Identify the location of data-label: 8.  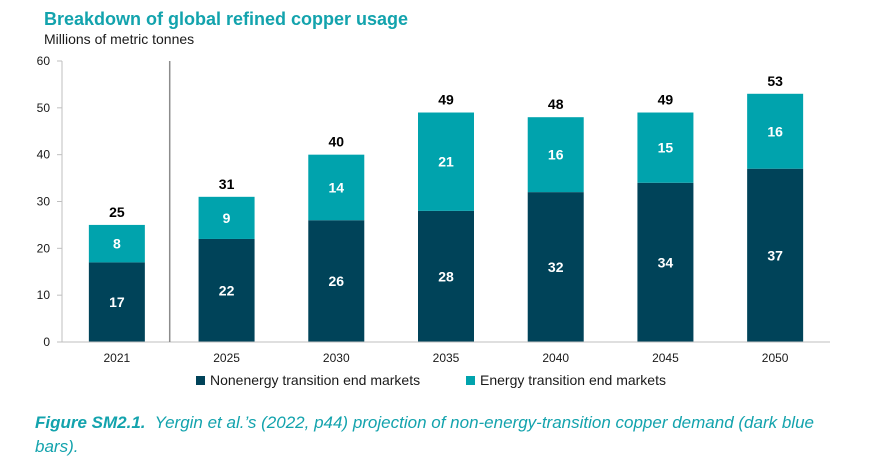
(117, 244).